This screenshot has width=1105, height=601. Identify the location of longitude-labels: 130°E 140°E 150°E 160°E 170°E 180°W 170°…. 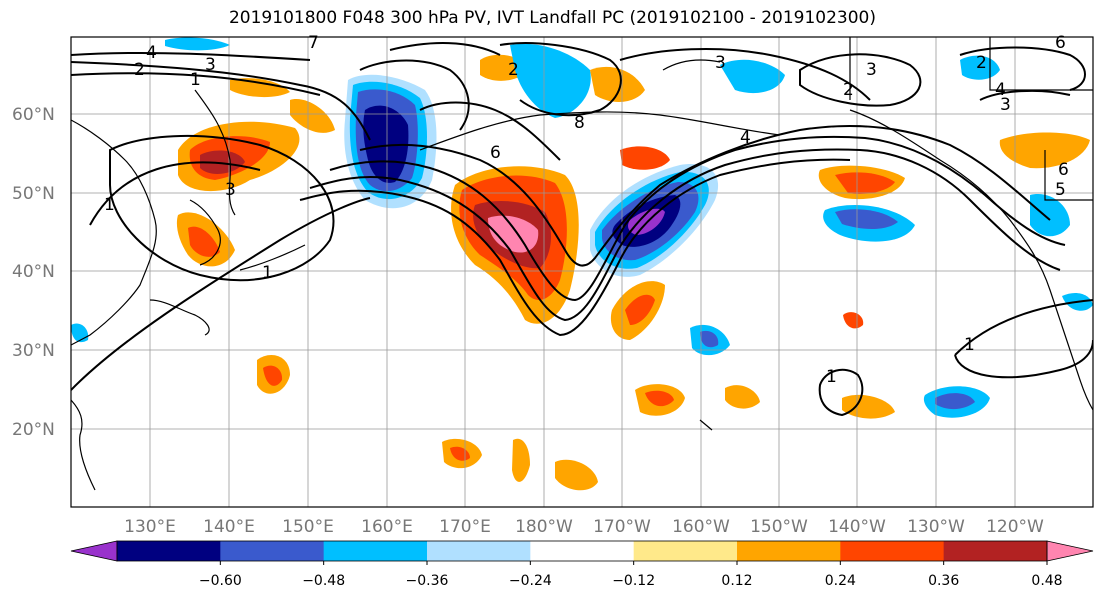
(584, 527).